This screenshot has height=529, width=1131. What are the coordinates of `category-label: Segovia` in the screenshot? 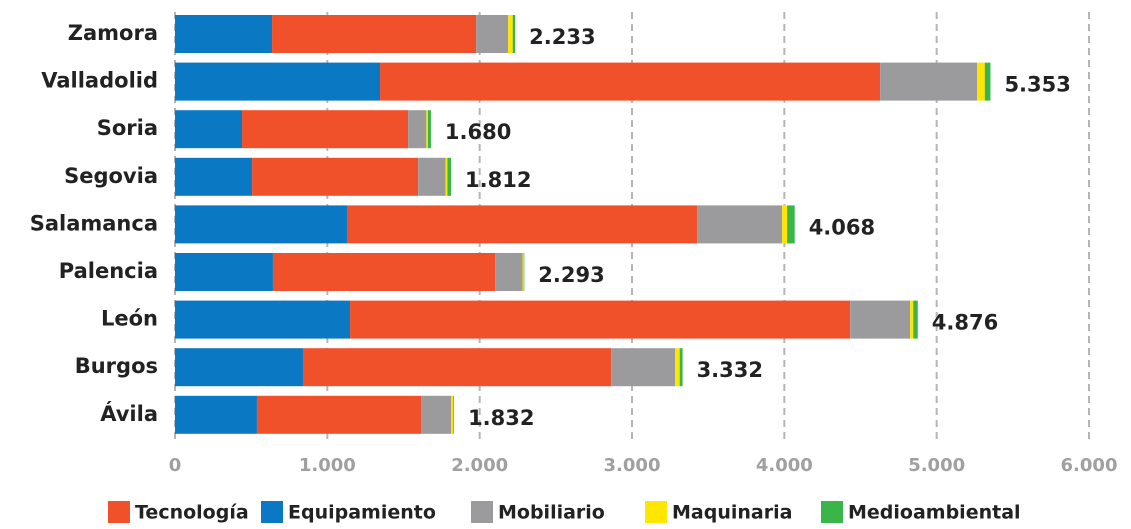 It's located at (111, 176).